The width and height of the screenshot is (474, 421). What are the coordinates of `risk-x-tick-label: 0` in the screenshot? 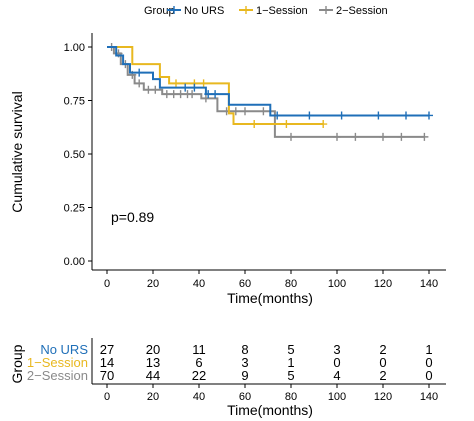 It's located at (107, 397).